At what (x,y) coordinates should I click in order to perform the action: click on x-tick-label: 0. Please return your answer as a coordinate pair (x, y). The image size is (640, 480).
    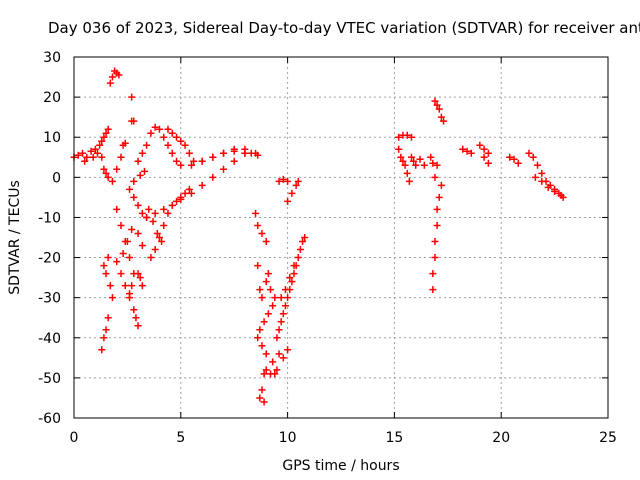
    Looking at the image, I should click on (74, 438).